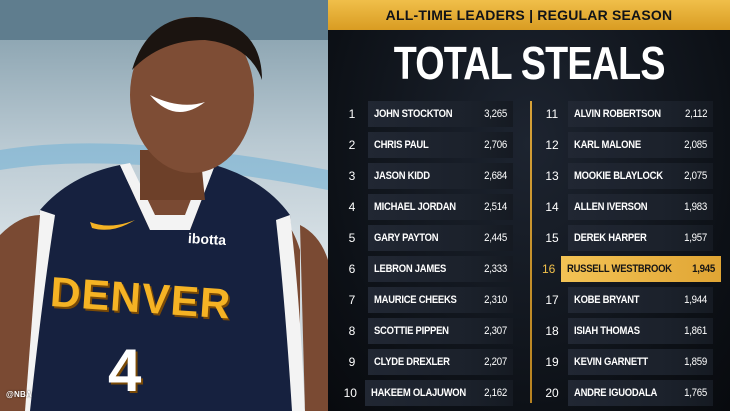 Image resolution: width=730 pixels, height=411 pixels. What do you see at coordinates (19, 394) in the screenshot?
I see `photo-credit: @NBA` at bounding box center [19, 394].